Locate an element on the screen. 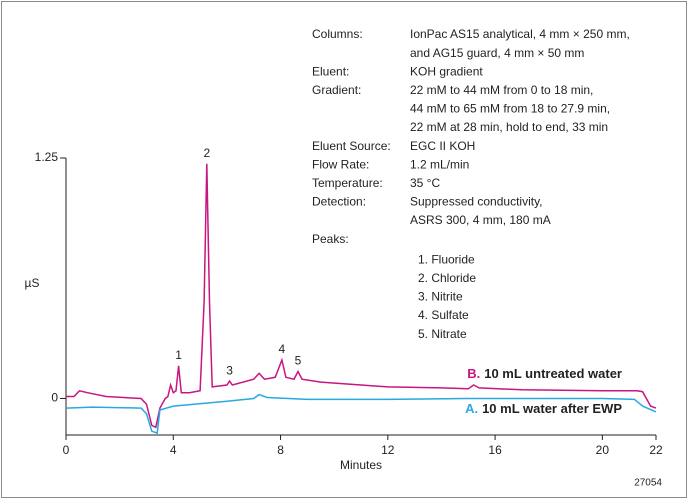  legend-letter: B. is located at coordinates (473, 373).